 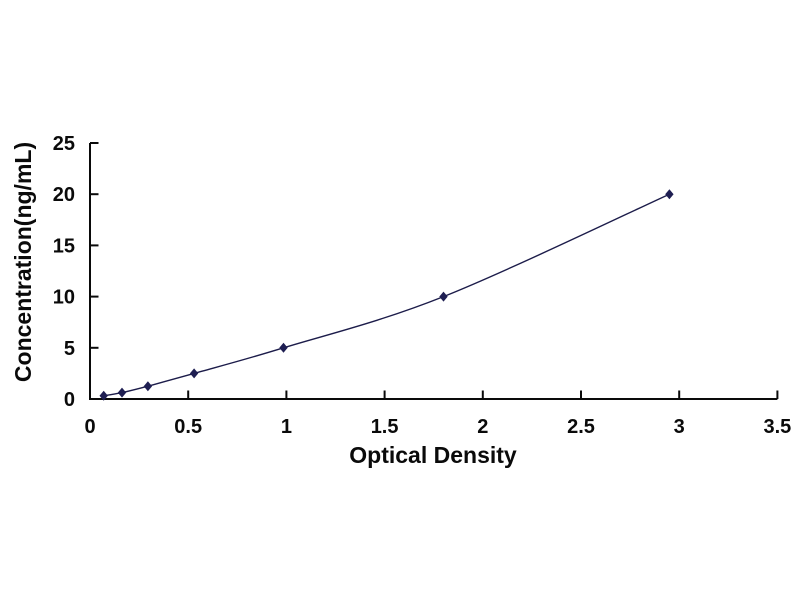 What do you see at coordinates (23, 262) in the screenshot?
I see `svg-text: Concentration(ng/mL)` at bounding box center [23, 262].